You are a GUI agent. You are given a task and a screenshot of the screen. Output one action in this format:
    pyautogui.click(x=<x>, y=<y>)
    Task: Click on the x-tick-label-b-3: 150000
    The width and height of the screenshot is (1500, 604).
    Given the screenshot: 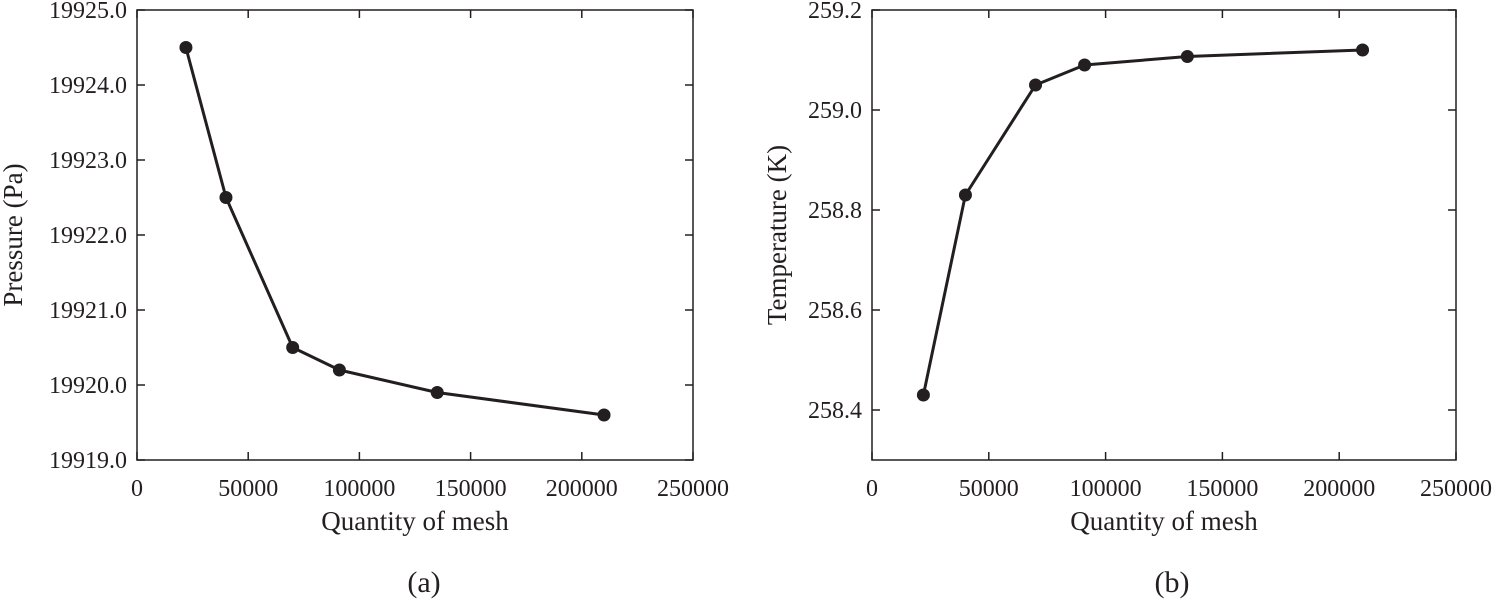 What is the action you would take?
    pyautogui.click(x=1222, y=489)
    